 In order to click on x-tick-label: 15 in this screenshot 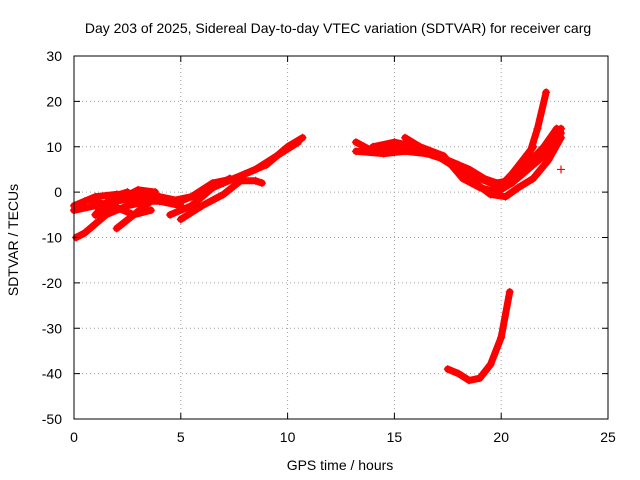, I will do `click(395, 437)`.